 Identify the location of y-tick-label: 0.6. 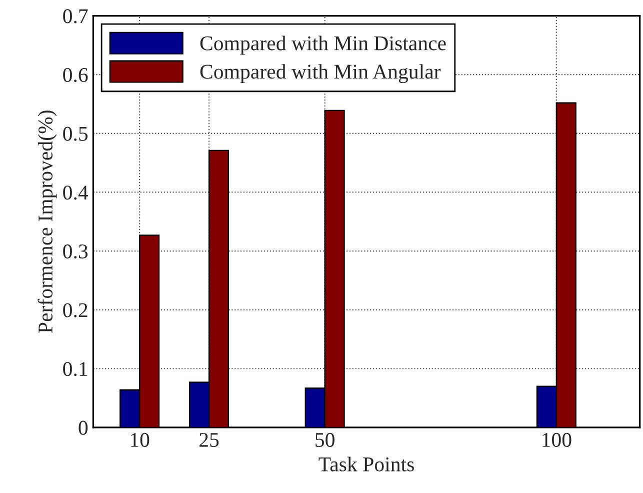
(75, 75).